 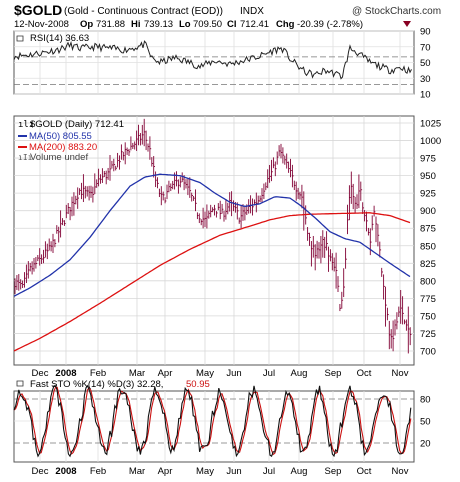 I want to click on price-tick-label: 750, so click(x=428, y=316).